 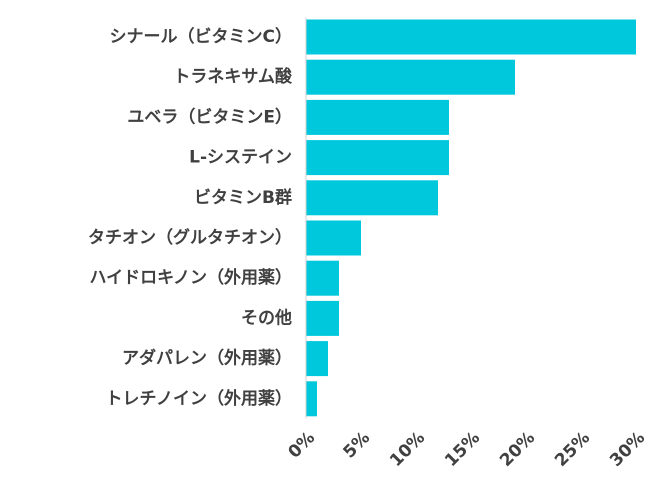 What do you see at coordinates (191, 277) in the screenshot?
I see `category-label-6: ハイドロキノン（外用薬）` at bounding box center [191, 277].